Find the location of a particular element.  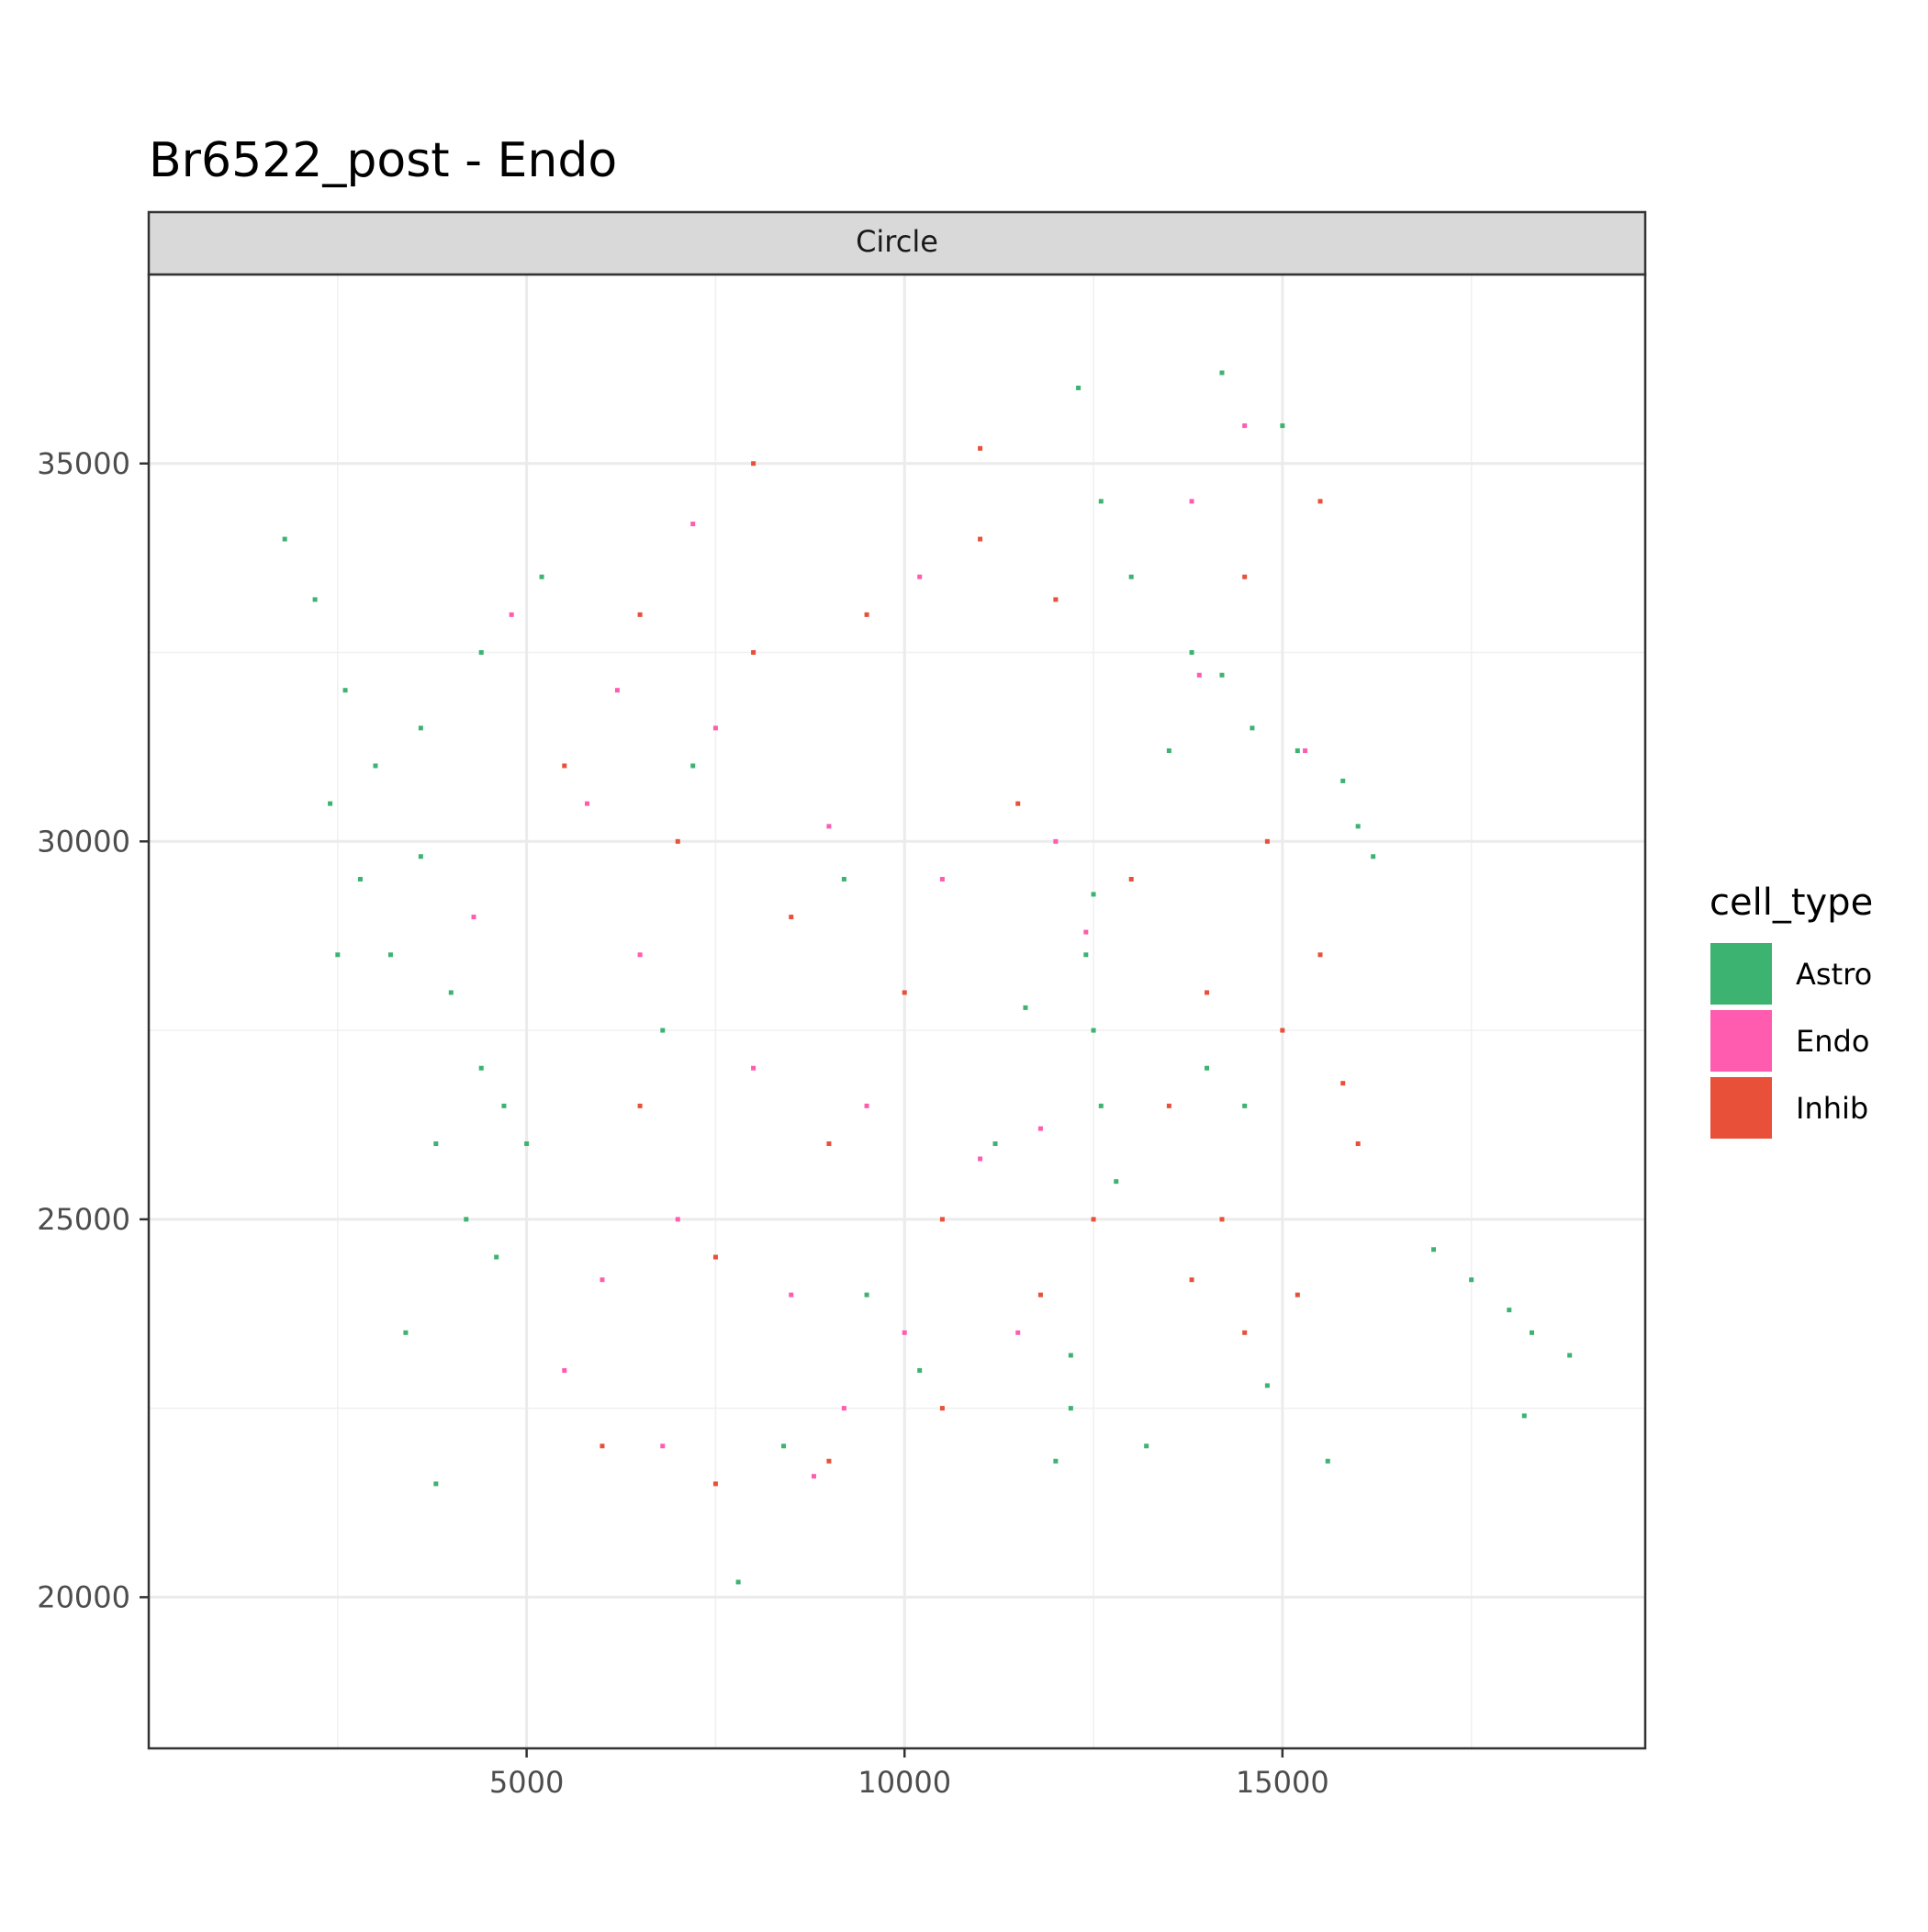

legend-title: cell_type is located at coordinates (1791, 903).